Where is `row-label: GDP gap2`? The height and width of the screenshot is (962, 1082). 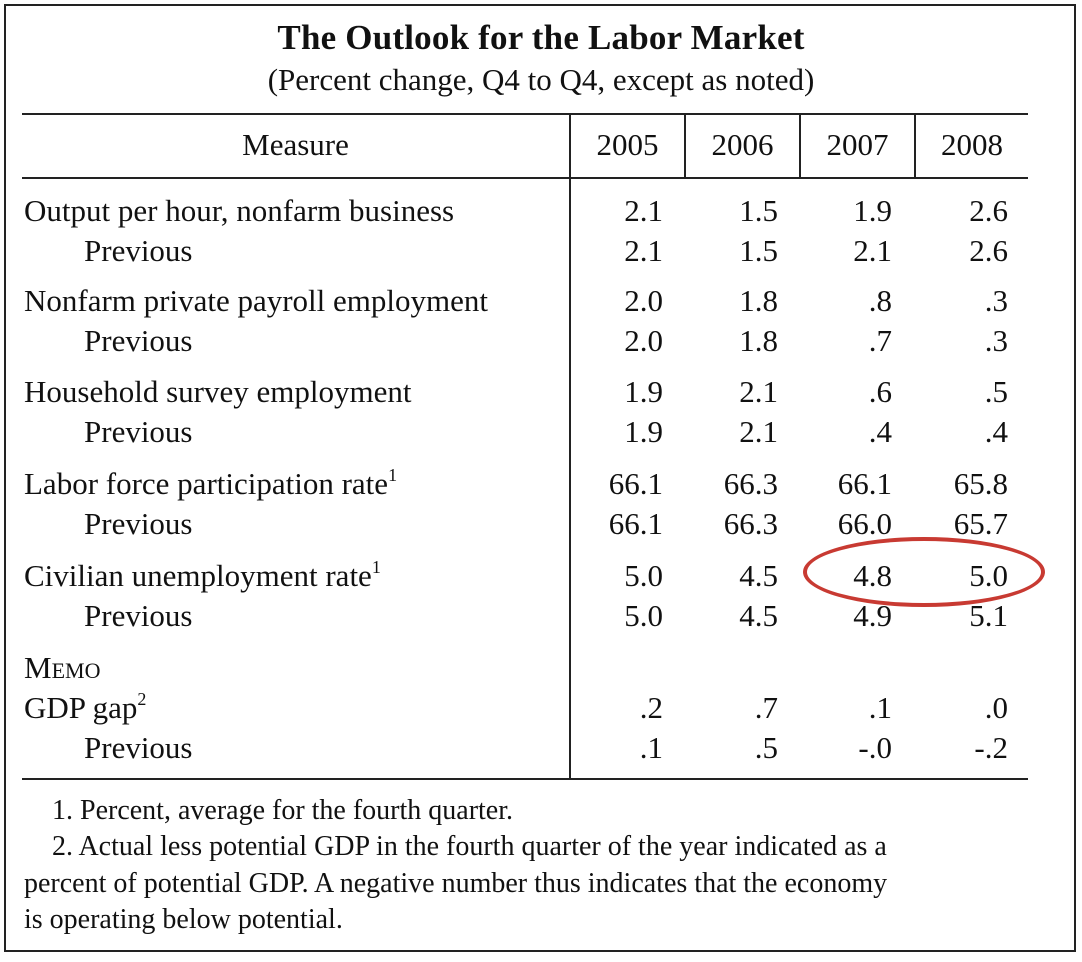 row-label: GDP gap2 is located at coordinates (85, 710).